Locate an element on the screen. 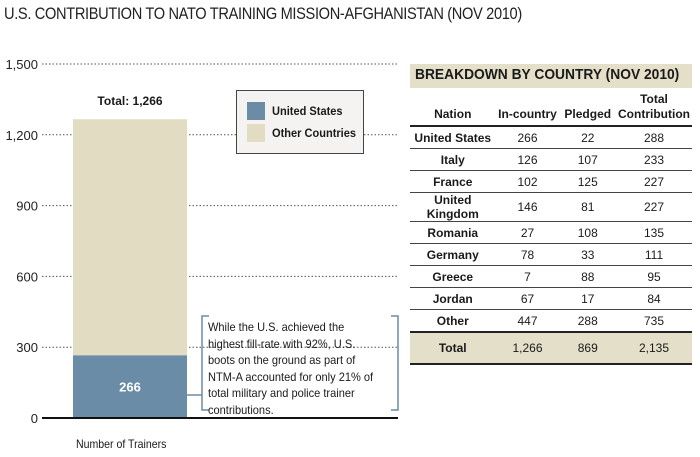 The width and height of the screenshot is (700, 457). legend-swatch-other-countries is located at coordinates (256, 133).